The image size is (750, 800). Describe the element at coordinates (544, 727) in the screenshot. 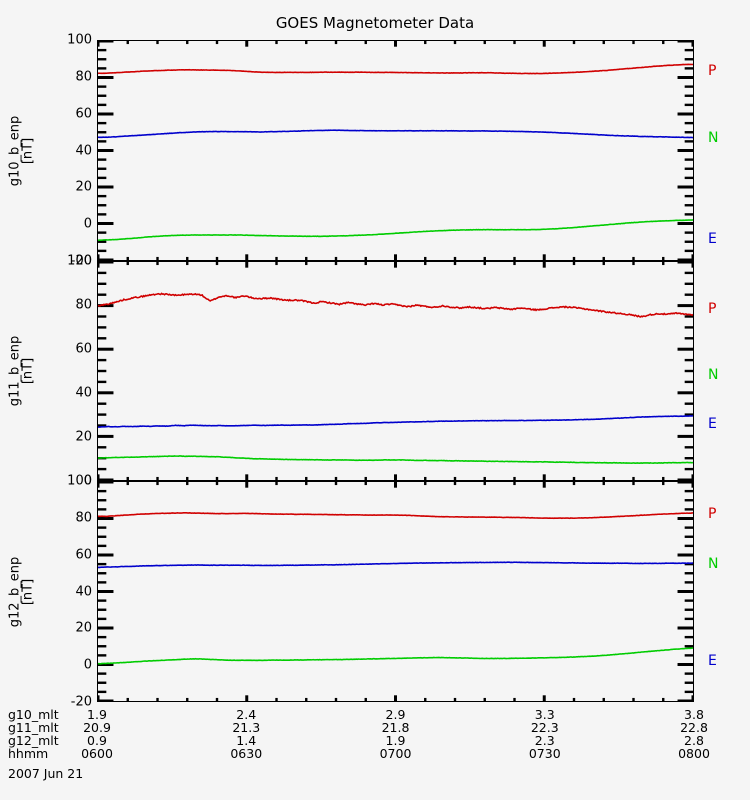

I see `x-annotation-value-g11_mlt-3: 22.3` at that location.